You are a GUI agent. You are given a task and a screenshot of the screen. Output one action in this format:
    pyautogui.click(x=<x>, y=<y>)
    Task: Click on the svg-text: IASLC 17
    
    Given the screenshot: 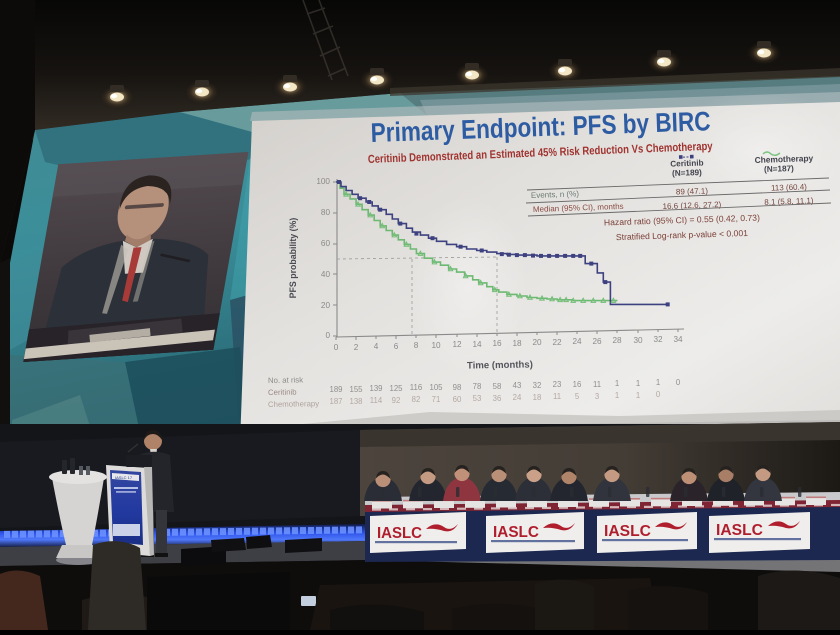 What is the action you would take?
    pyautogui.click(x=124, y=477)
    